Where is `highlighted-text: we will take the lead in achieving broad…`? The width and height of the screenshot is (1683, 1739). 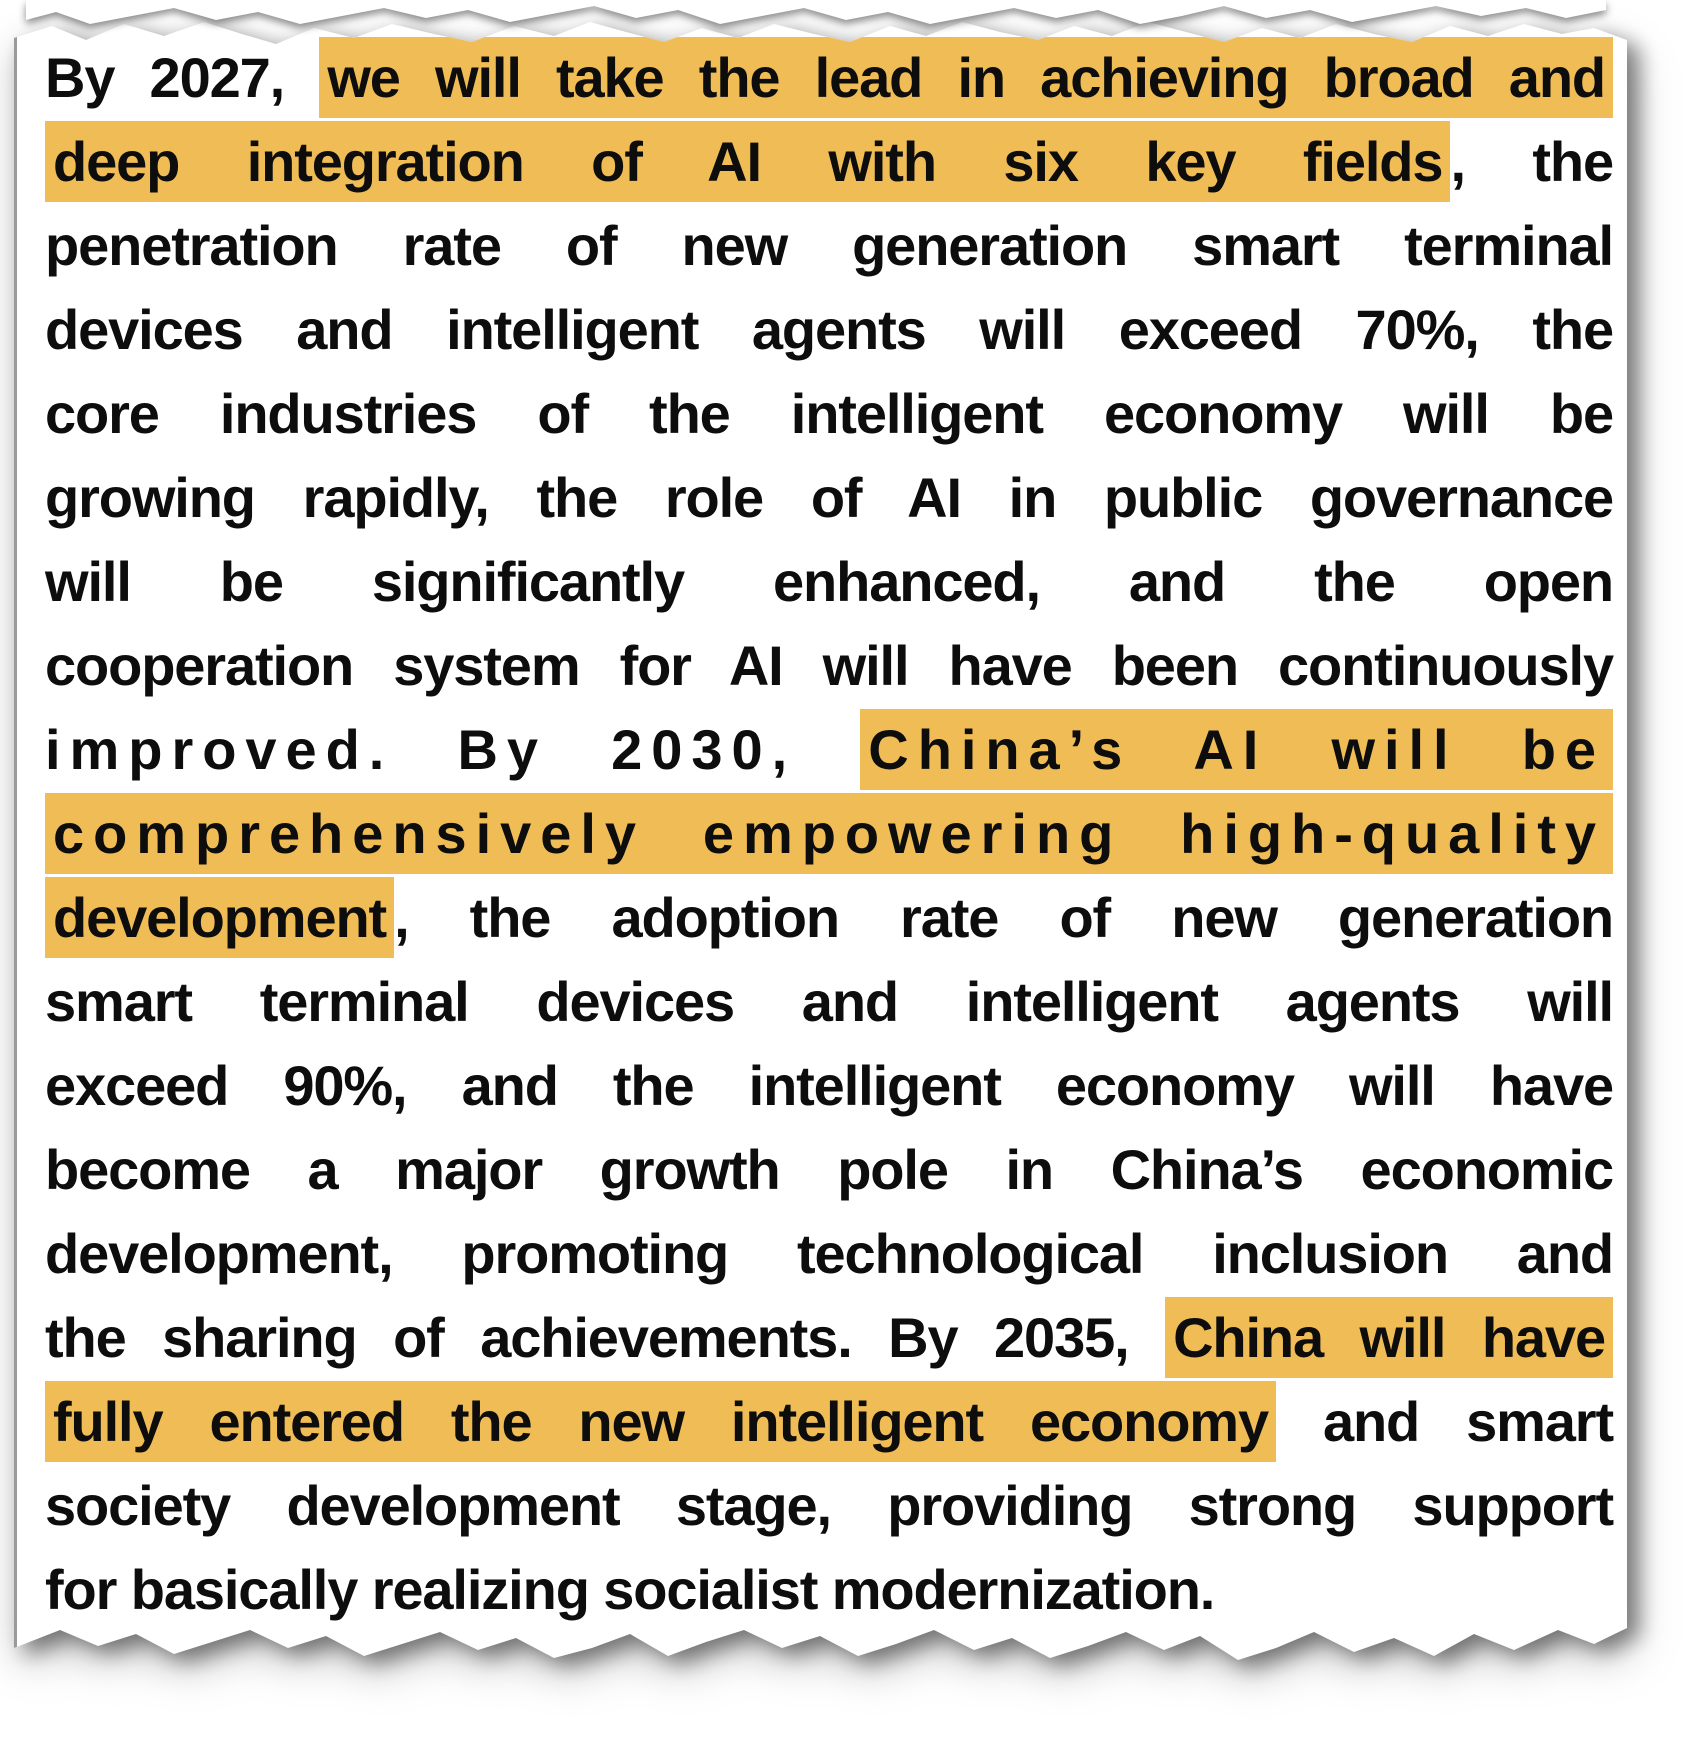
highlighted-text: we will take the lead in achieving broad… is located at coordinates (966, 77).